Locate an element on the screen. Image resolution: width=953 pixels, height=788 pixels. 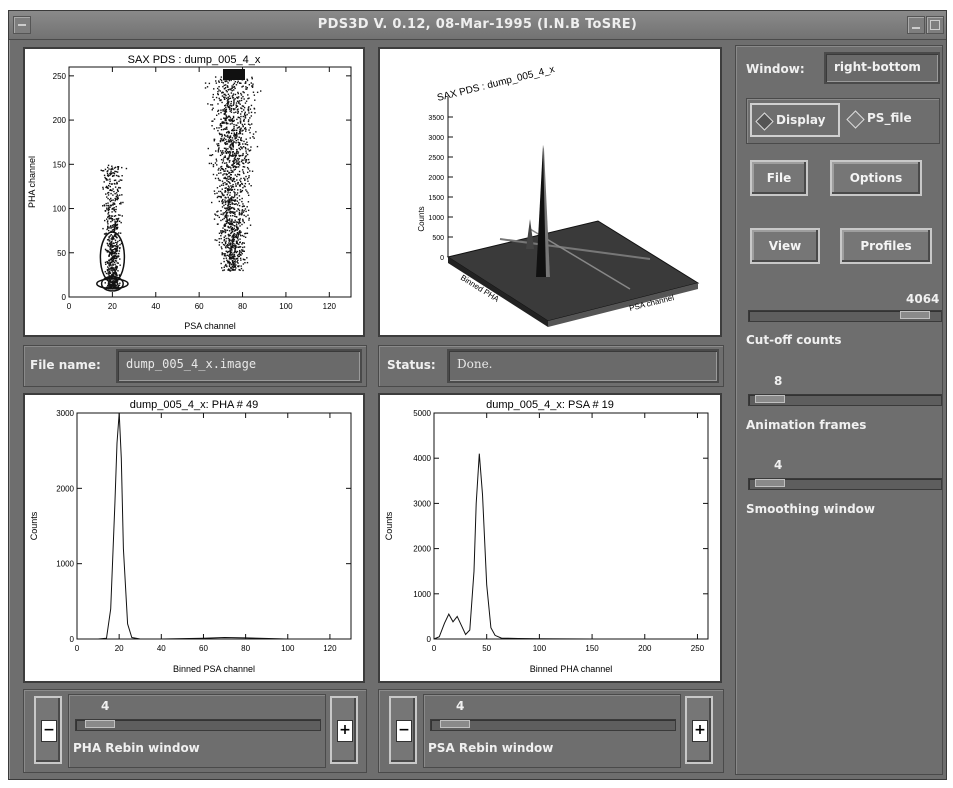
view-button: View is located at coordinates (785, 246).